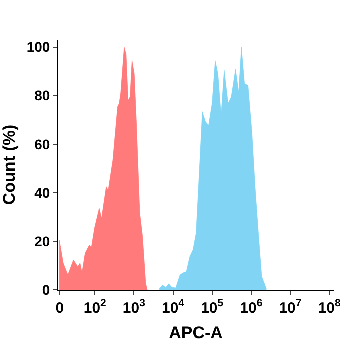 Image resolution: width=348 pixels, height=350 pixels. What do you see at coordinates (134, 307) in the screenshot?
I see `x-tick-label: 10$^{3}$` at bounding box center [134, 307].